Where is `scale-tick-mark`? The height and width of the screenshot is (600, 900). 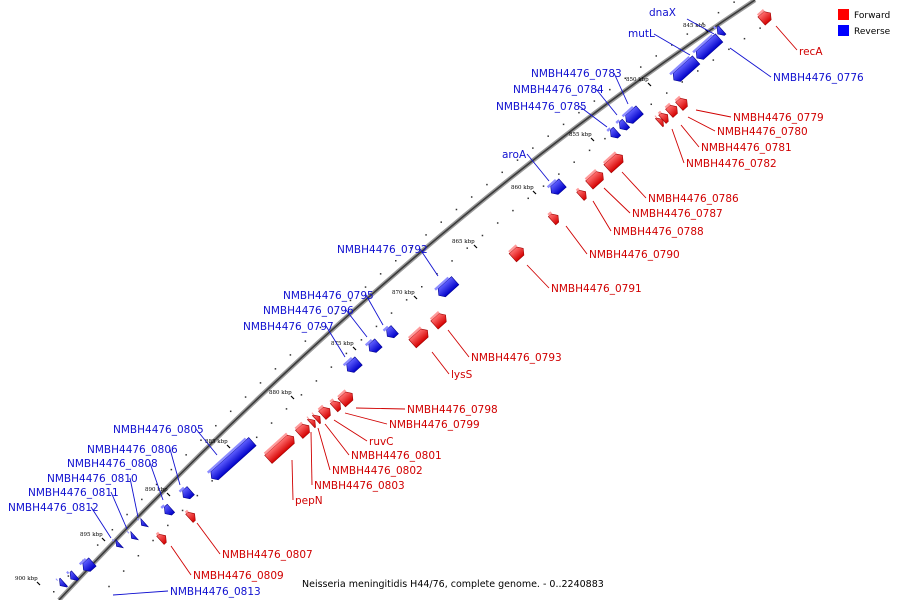
scale-tick-mark is located at coordinates (38, 583).